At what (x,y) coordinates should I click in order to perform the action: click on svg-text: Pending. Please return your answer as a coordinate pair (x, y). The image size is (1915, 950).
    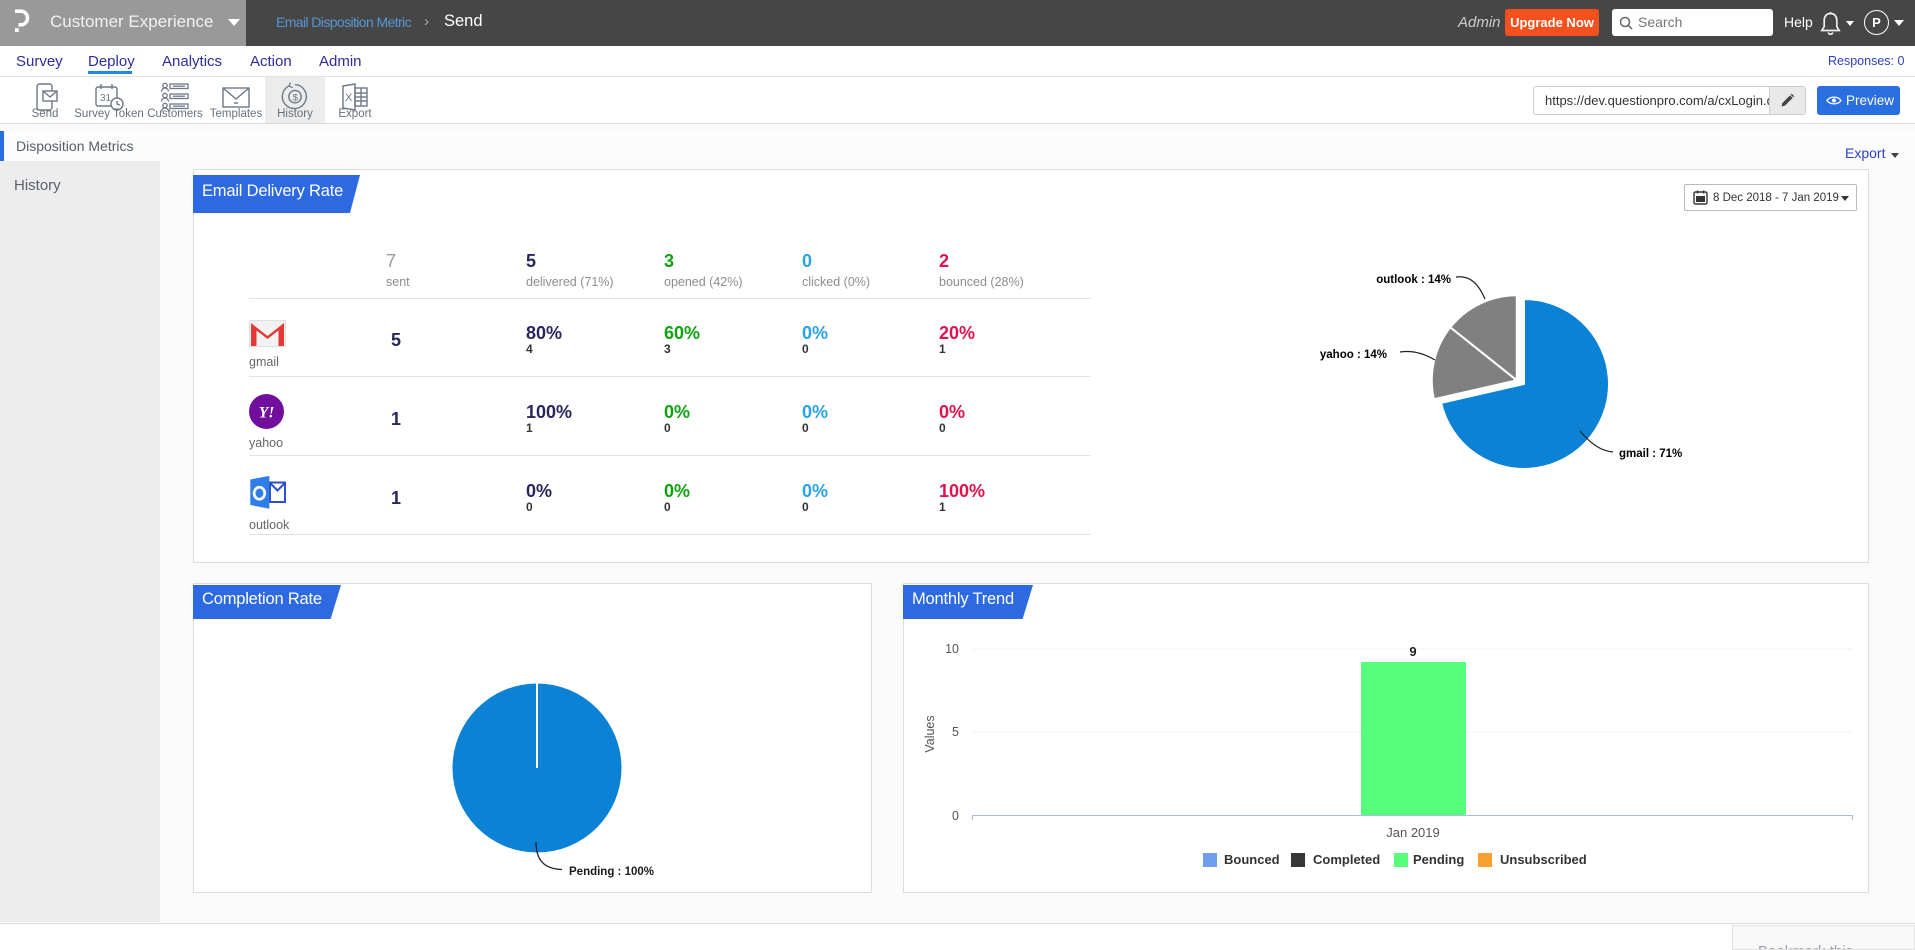
    Looking at the image, I should click on (1438, 859).